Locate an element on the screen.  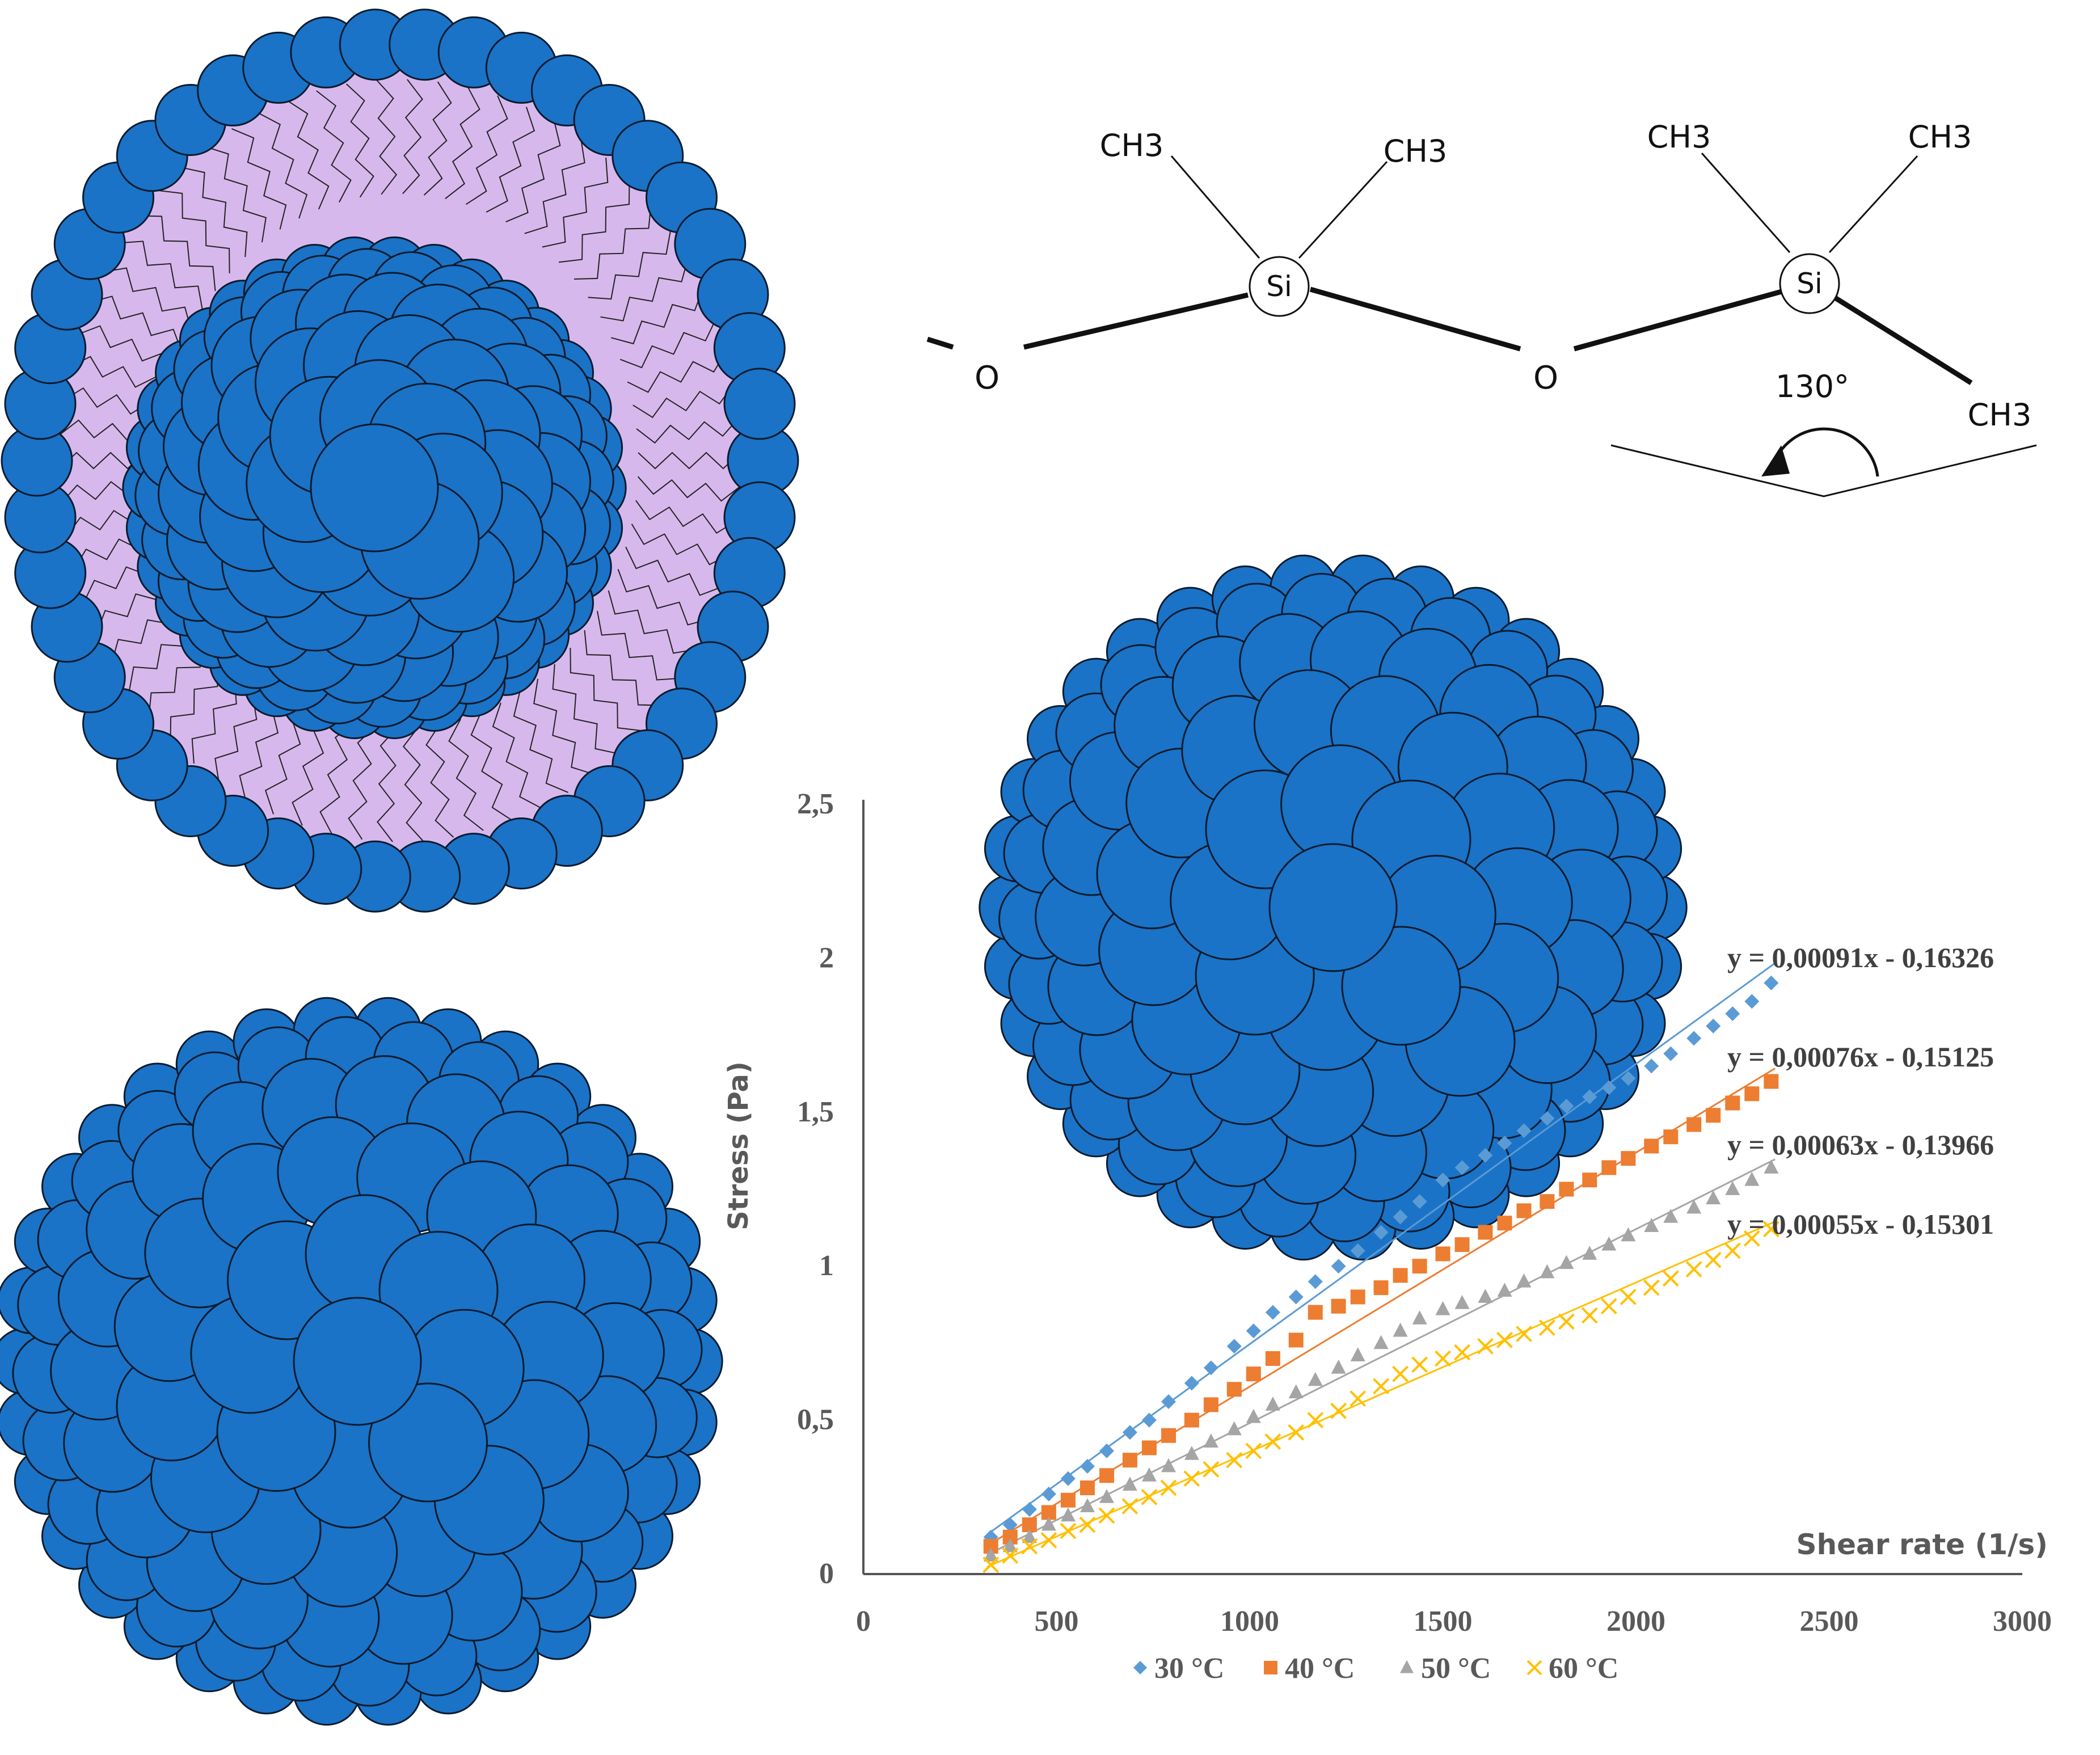
x-tick-label: 3000 is located at coordinates (2022, 1621).